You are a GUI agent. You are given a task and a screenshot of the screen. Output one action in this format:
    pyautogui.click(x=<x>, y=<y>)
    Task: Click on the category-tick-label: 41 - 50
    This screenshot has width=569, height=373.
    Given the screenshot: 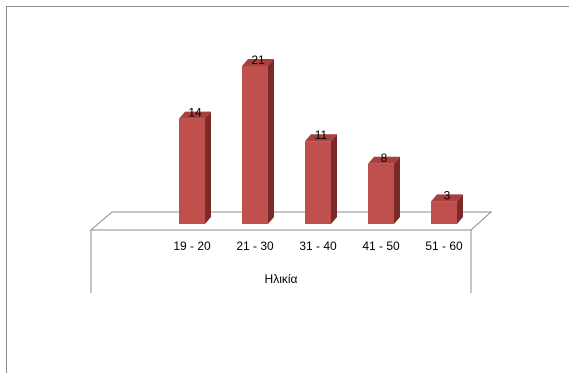 What is the action you would take?
    pyautogui.click(x=381, y=246)
    